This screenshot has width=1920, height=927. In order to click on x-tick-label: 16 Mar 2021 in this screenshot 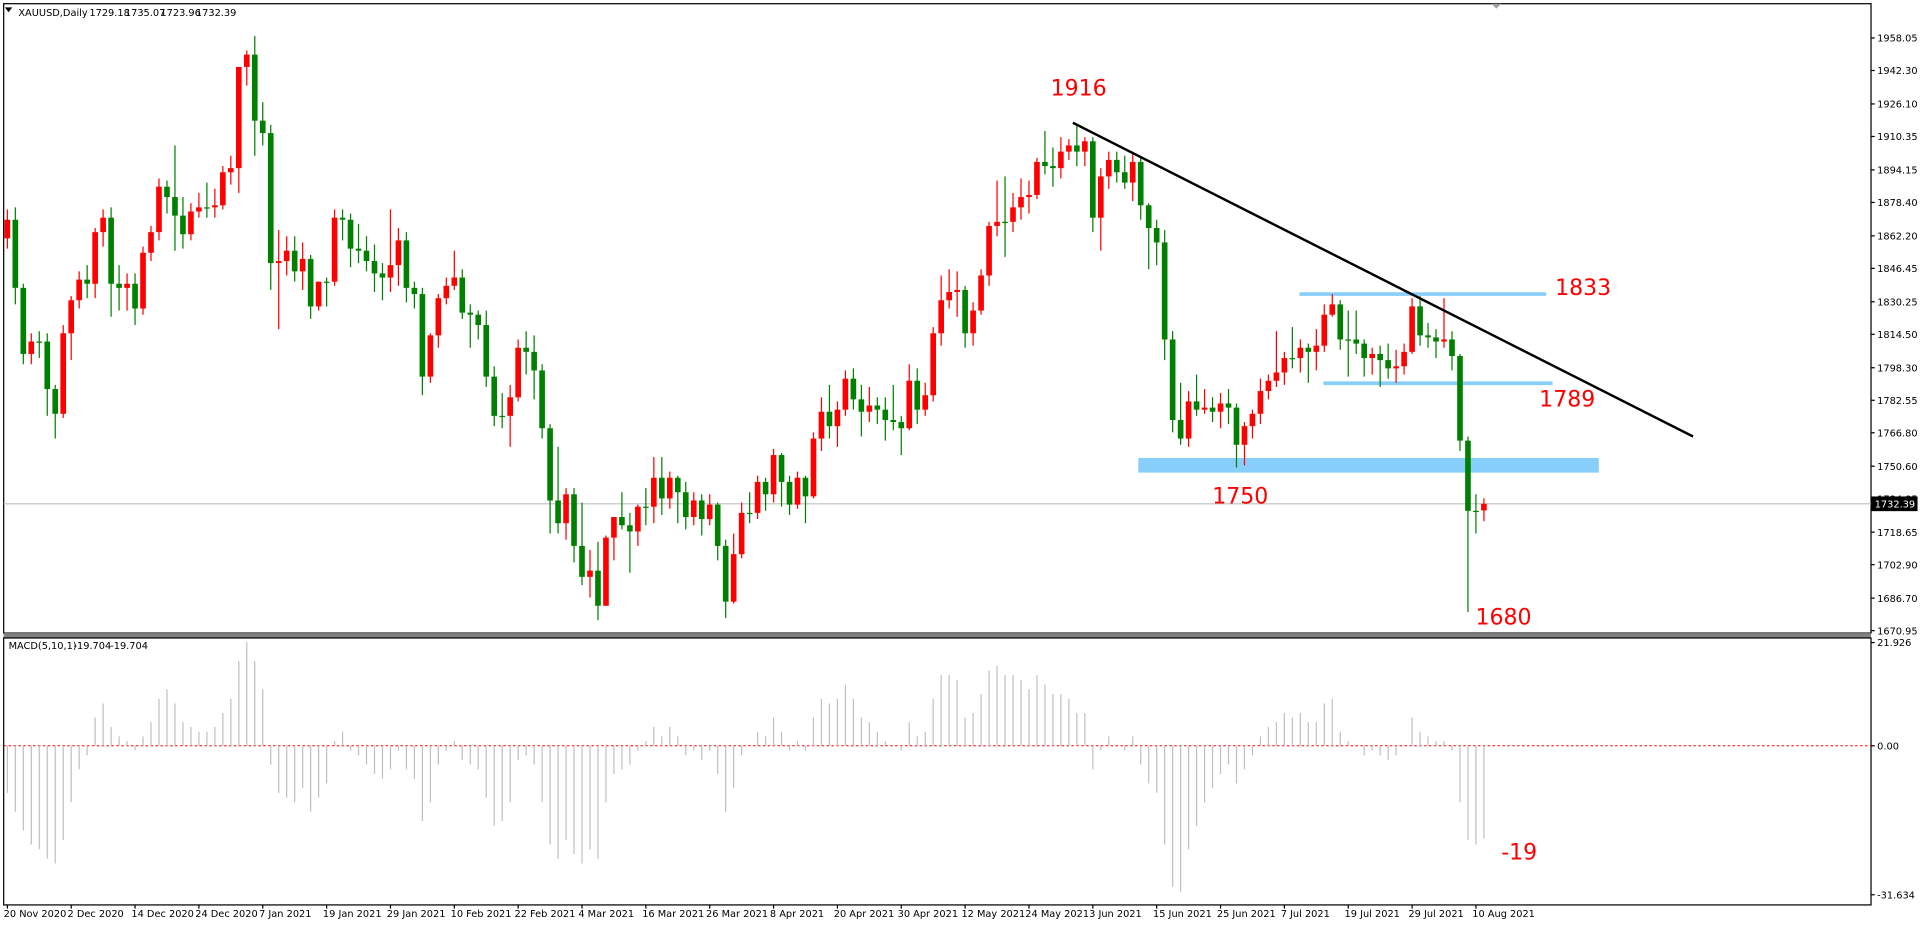, I will do `click(673, 914)`.